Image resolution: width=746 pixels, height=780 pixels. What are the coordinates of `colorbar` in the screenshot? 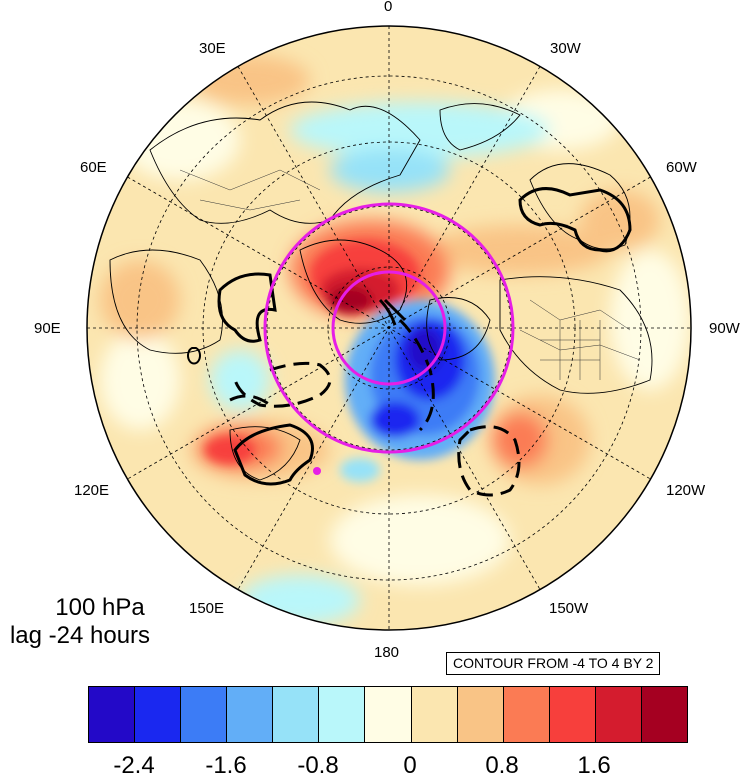 It's located at (388, 714).